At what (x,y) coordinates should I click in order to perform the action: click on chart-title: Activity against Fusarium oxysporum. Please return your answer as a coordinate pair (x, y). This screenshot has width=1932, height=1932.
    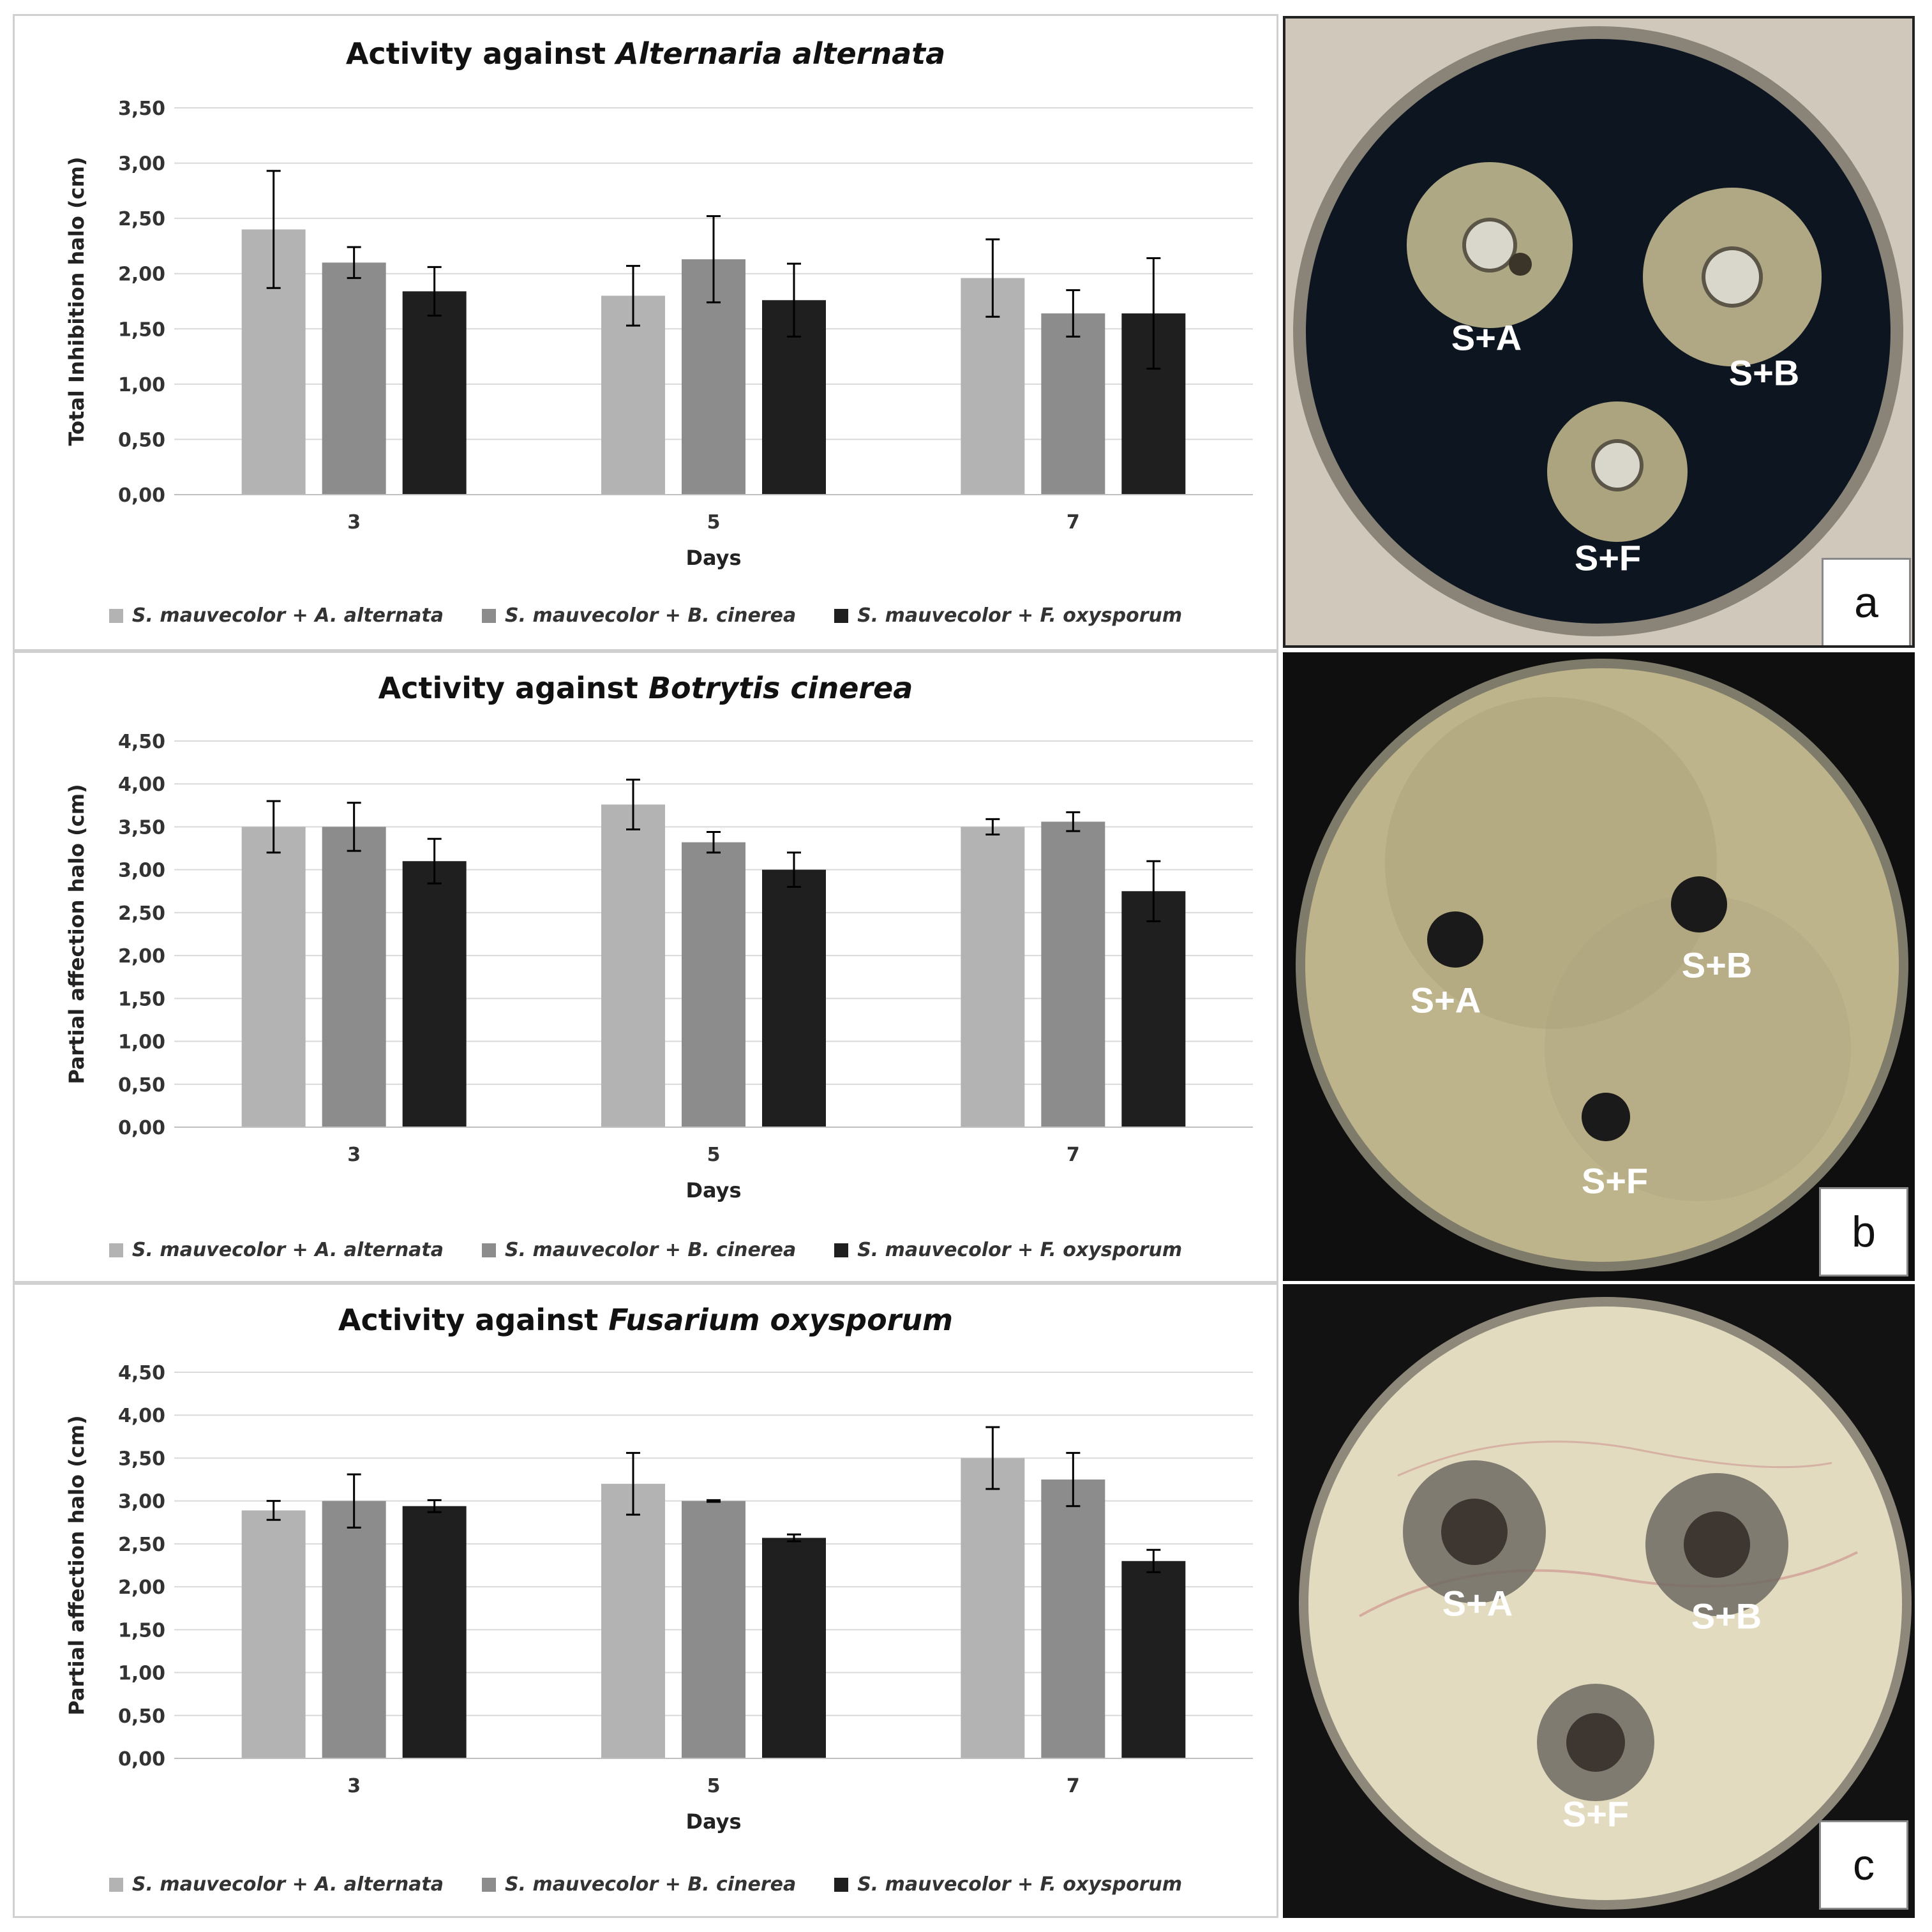
    Looking at the image, I should click on (646, 1320).